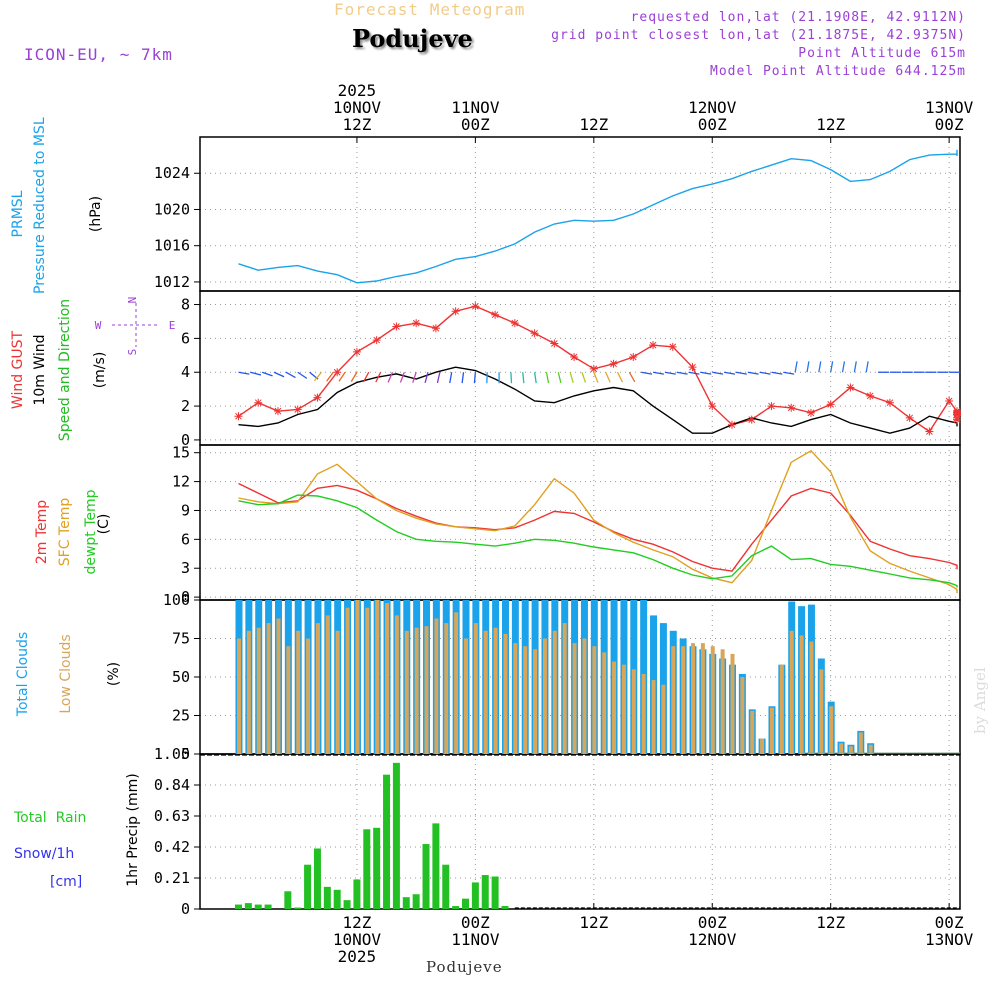 The height and width of the screenshot is (1000, 1000). What do you see at coordinates (412, 38) in the screenshot?
I see `location-title: Podujeve` at bounding box center [412, 38].